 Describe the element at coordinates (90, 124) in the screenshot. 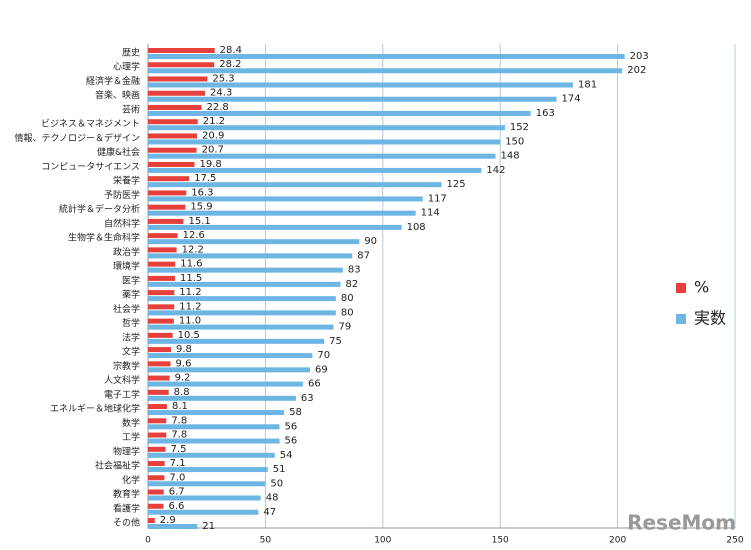

I see `y-tick-label: ビジネス＆マネジメント` at that location.